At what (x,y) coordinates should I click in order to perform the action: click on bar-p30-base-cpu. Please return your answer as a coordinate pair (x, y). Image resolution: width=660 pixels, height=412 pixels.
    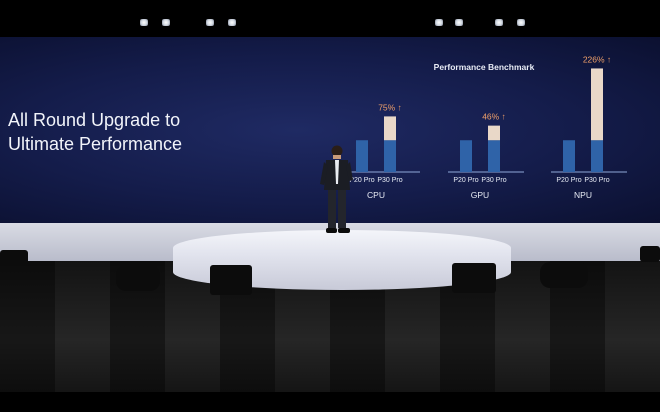
    Looking at the image, I should click on (390, 156).